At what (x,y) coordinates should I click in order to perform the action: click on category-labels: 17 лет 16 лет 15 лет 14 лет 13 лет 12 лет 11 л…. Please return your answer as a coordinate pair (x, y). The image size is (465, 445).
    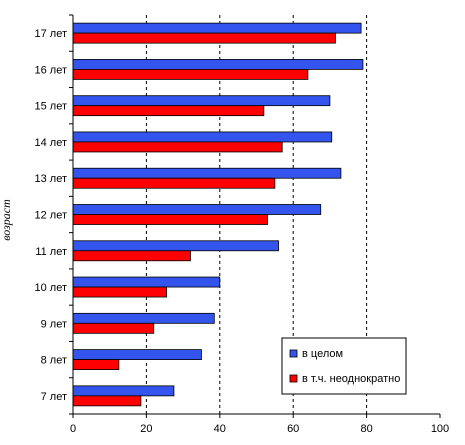
    Looking at the image, I should click on (50, 215).